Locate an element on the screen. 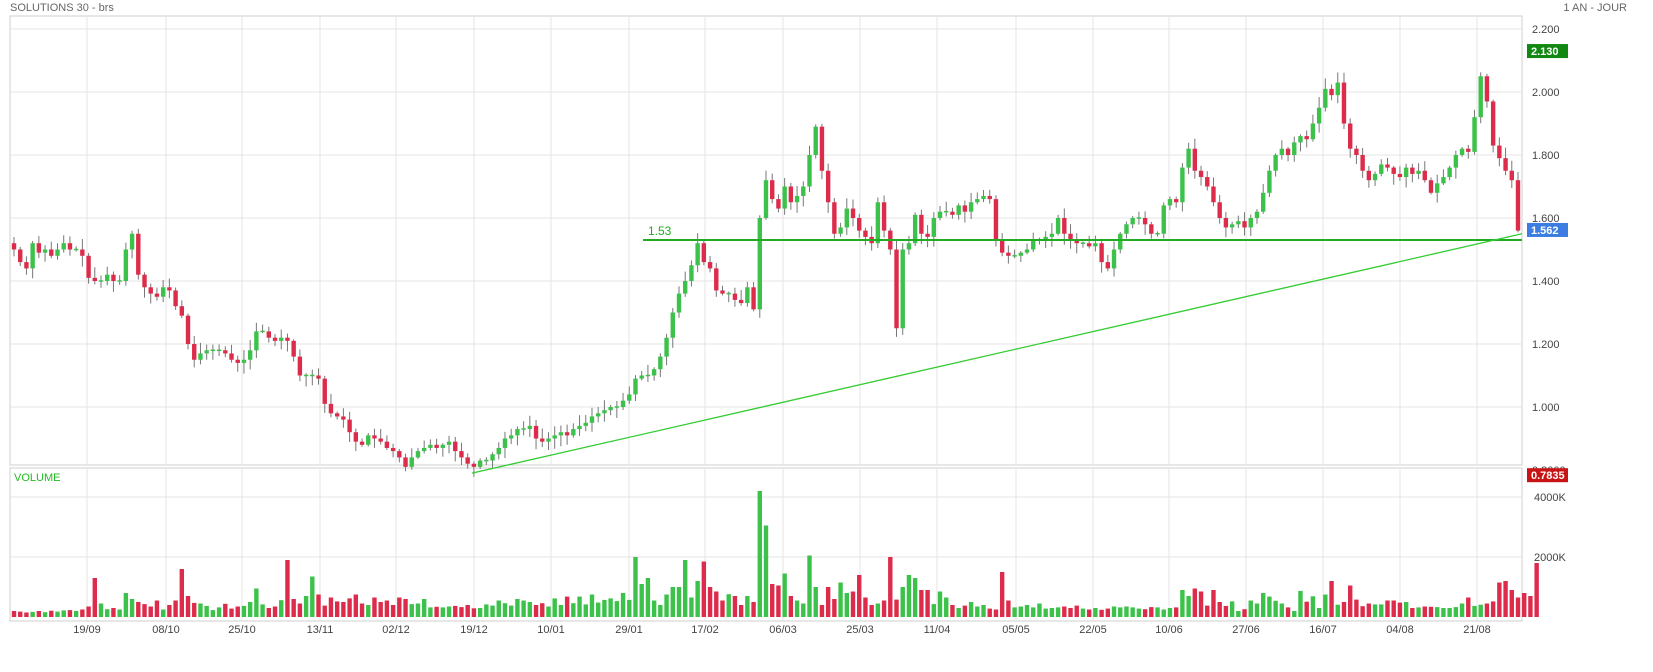 The image size is (1653, 672). date-tick-label: 25/03 is located at coordinates (860, 630).